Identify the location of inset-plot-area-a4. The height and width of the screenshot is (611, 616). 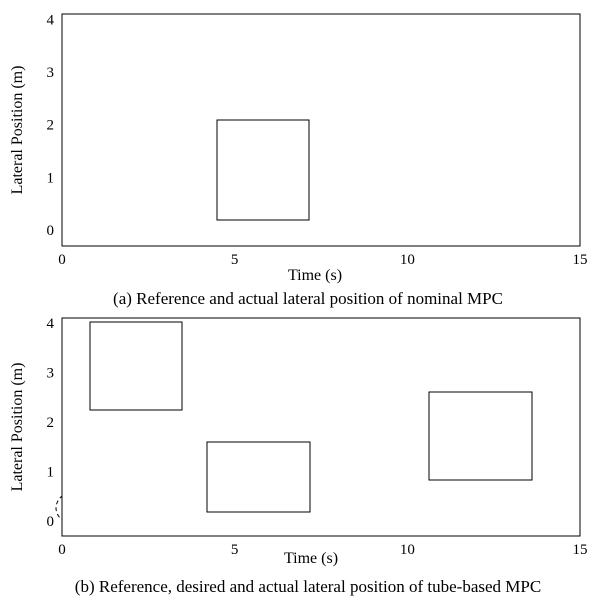
(136, 366).